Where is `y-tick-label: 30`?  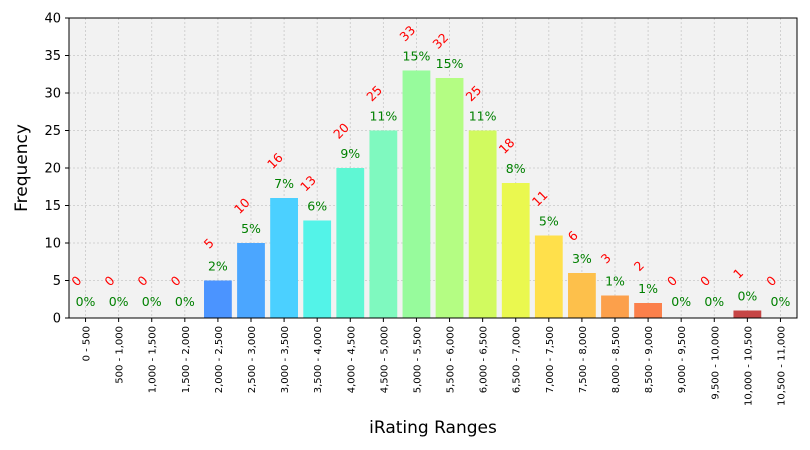 y-tick-label: 30 is located at coordinates (52, 94).